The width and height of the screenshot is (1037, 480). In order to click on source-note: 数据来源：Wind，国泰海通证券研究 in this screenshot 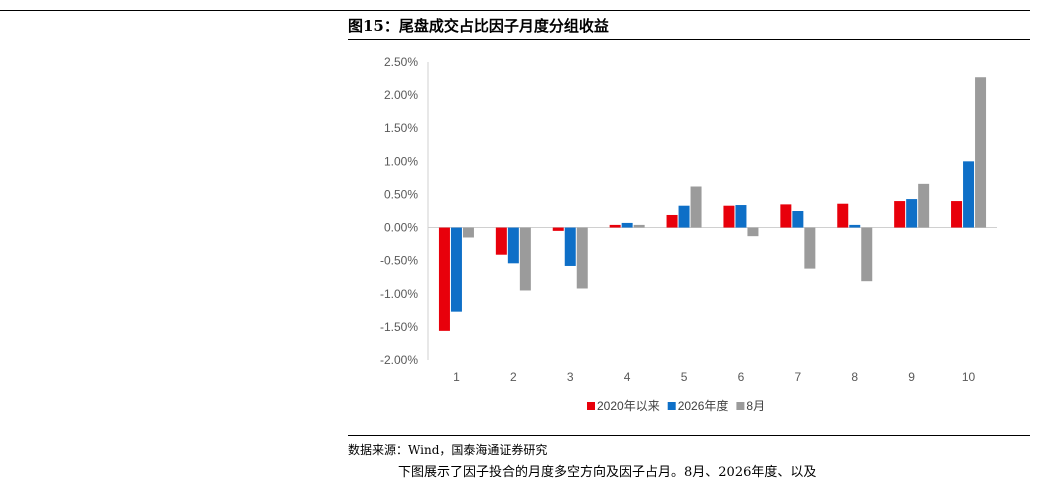, I will do `click(448, 450)`.